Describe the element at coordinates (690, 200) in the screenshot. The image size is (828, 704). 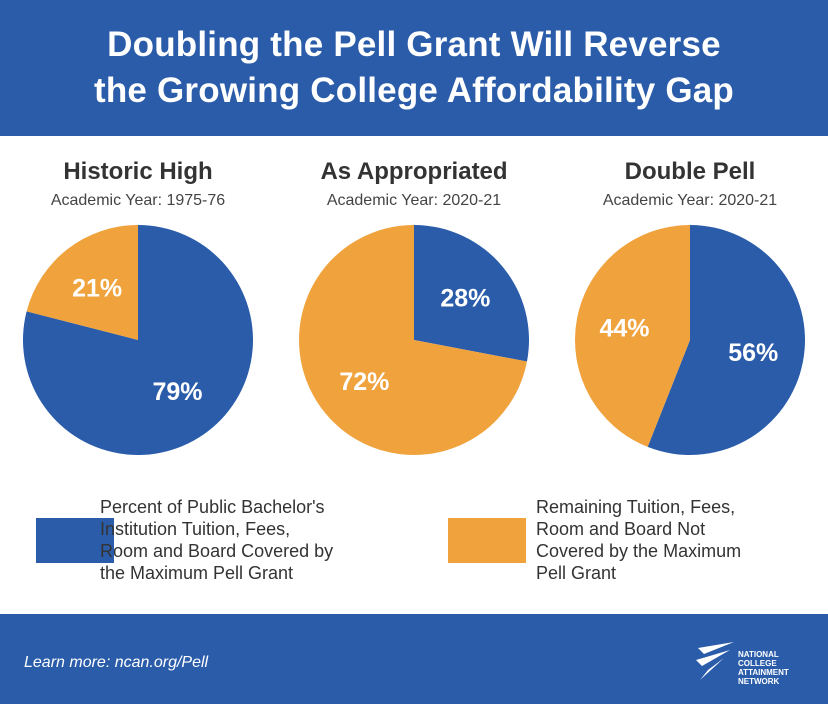
I see `chart-3-subtitle: Academic Year: 2020-21` at that location.